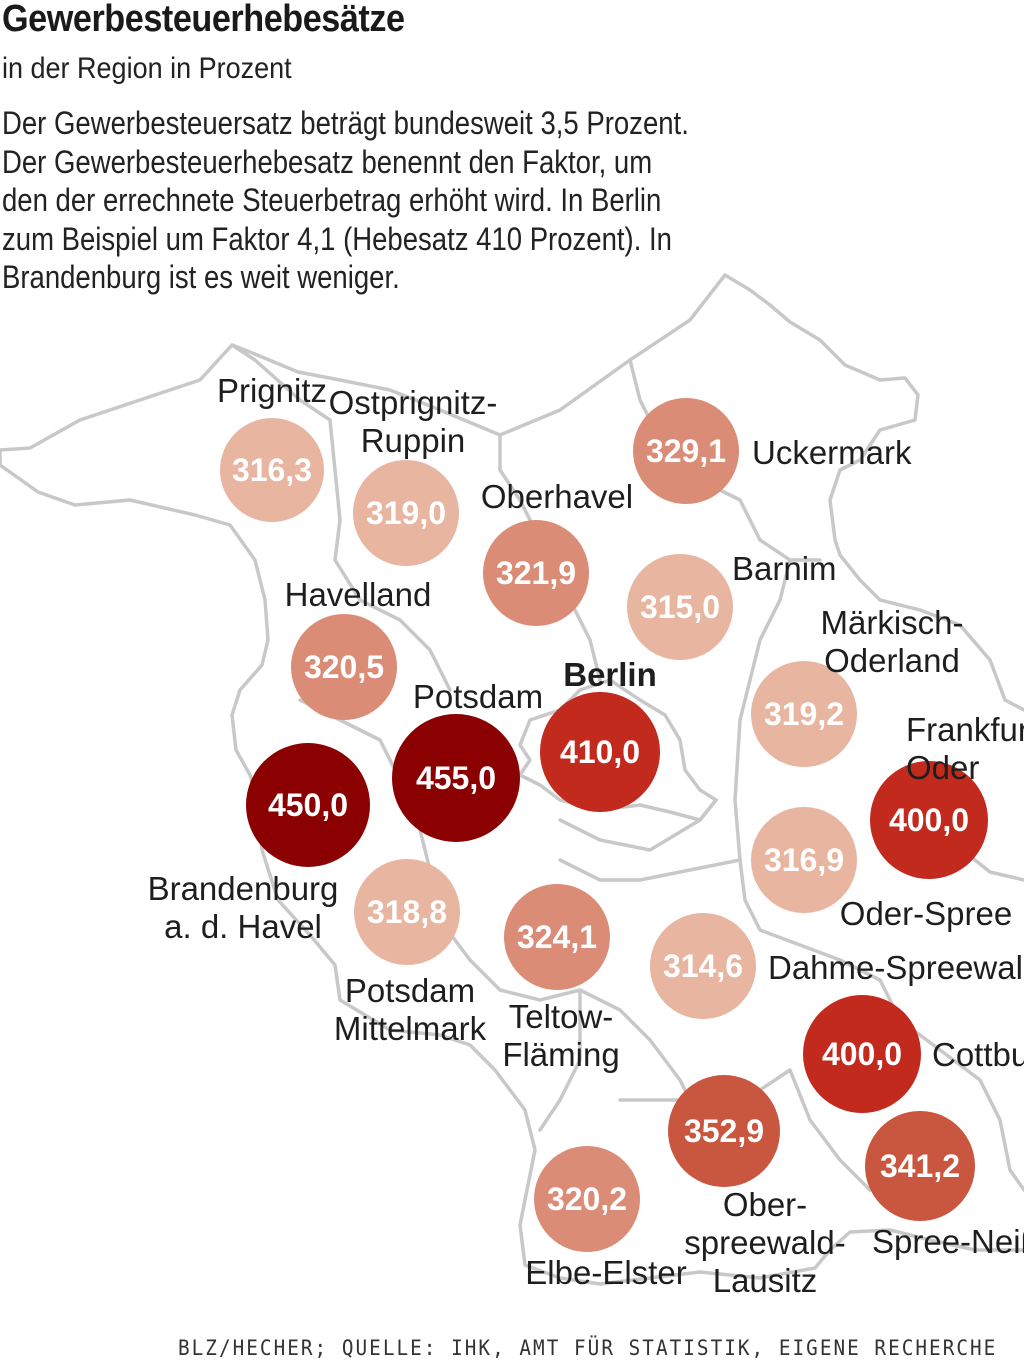  I want to click on region-oberspreewald-lausitz: 352,9 Ober-spreewald-Lausitz, so click(757, 1187).